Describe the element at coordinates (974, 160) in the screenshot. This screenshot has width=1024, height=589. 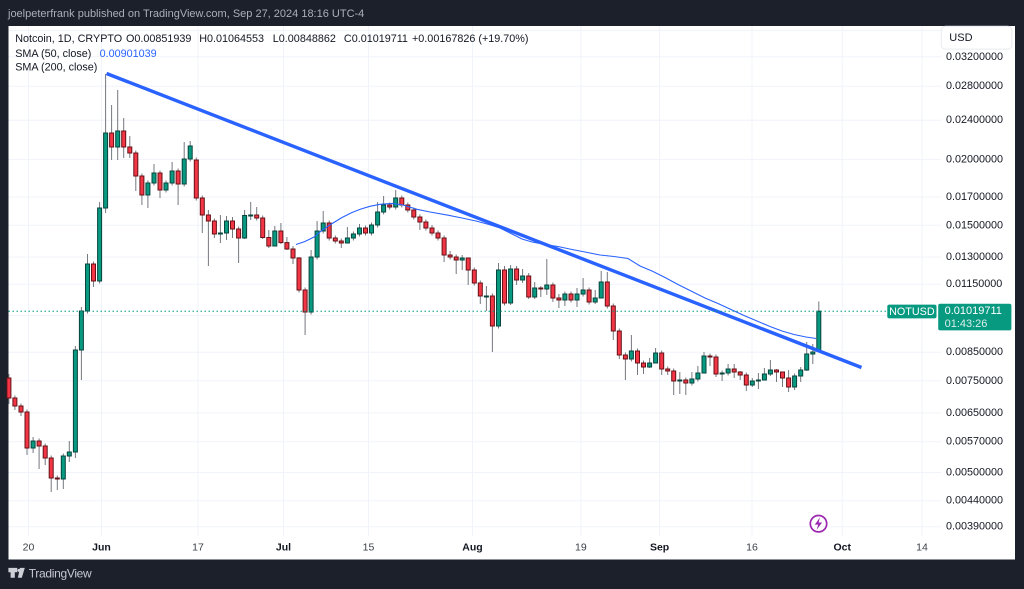
I see `svg-text: 0.02000000` at that location.